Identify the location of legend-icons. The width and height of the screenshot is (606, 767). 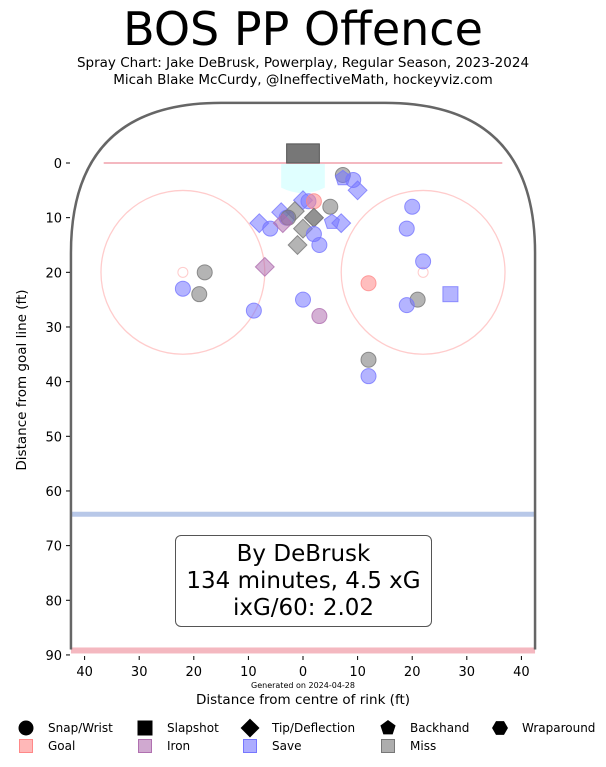
(263, 735).